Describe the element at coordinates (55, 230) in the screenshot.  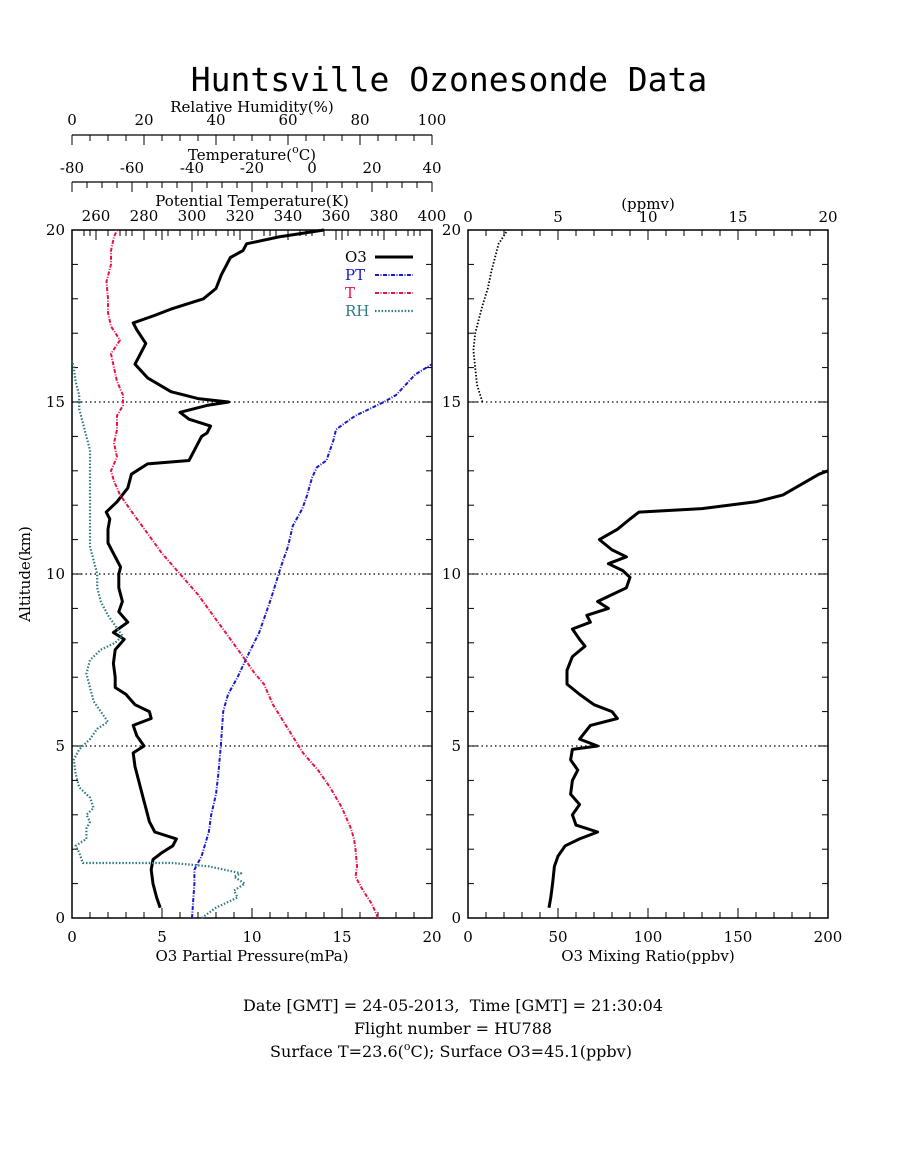
I see `left-ytick-label: 20` at that location.